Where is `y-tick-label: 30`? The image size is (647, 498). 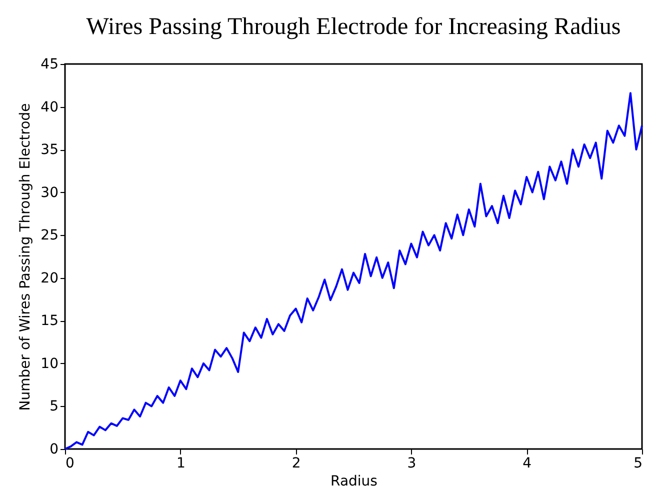
y-tick-label: 30 is located at coordinates (49, 192).